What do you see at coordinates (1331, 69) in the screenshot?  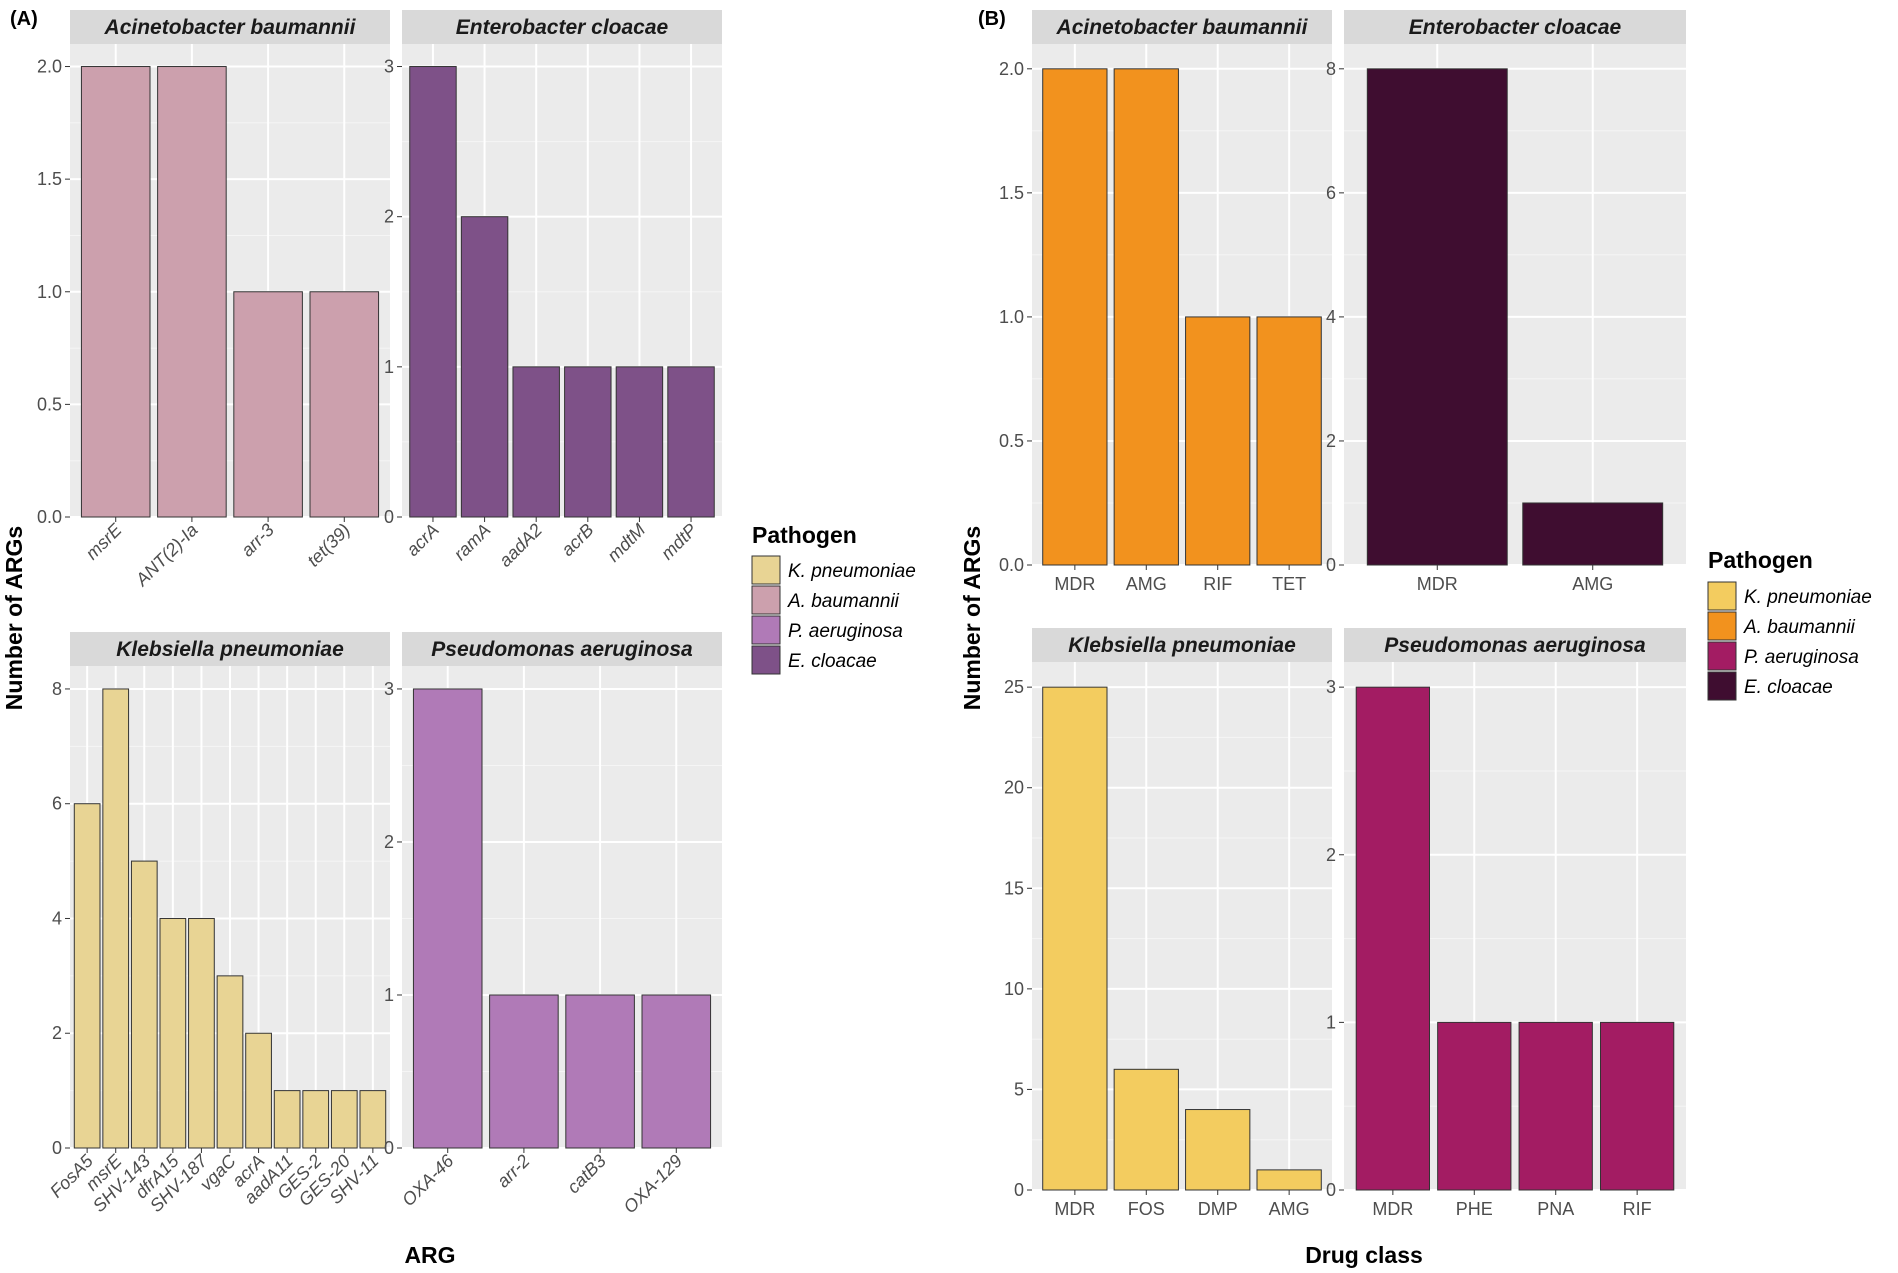 I see `y-tick-label: 8` at bounding box center [1331, 69].